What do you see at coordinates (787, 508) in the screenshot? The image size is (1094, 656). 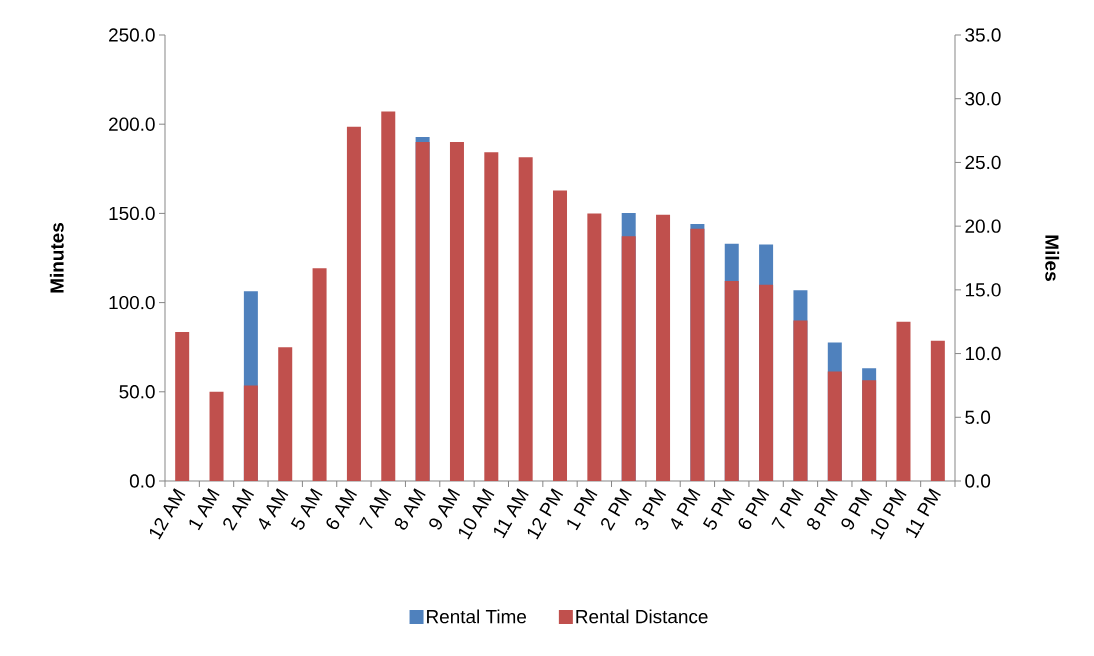 I see `x-tick-label: 7 PM` at bounding box center [787, 508].